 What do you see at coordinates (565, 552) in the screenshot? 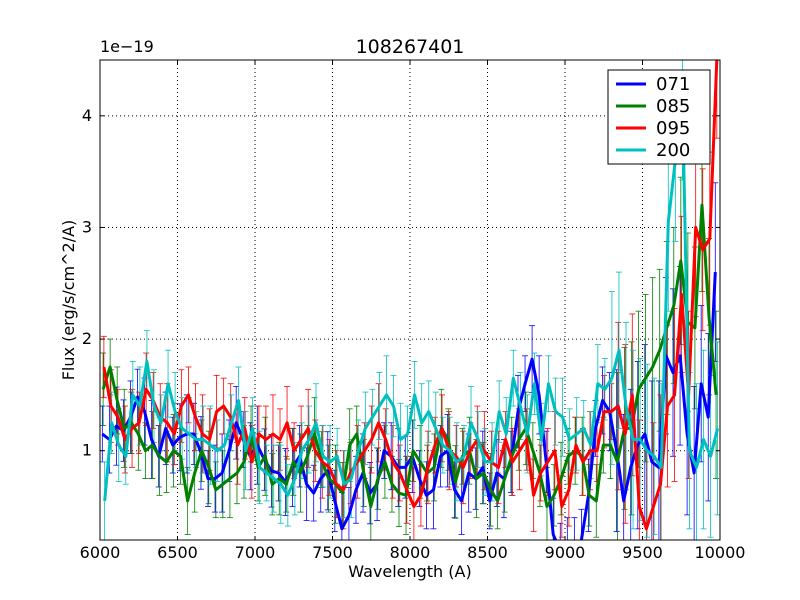
I see `x-tick-label: 9000` at bounding box center [565, 552].